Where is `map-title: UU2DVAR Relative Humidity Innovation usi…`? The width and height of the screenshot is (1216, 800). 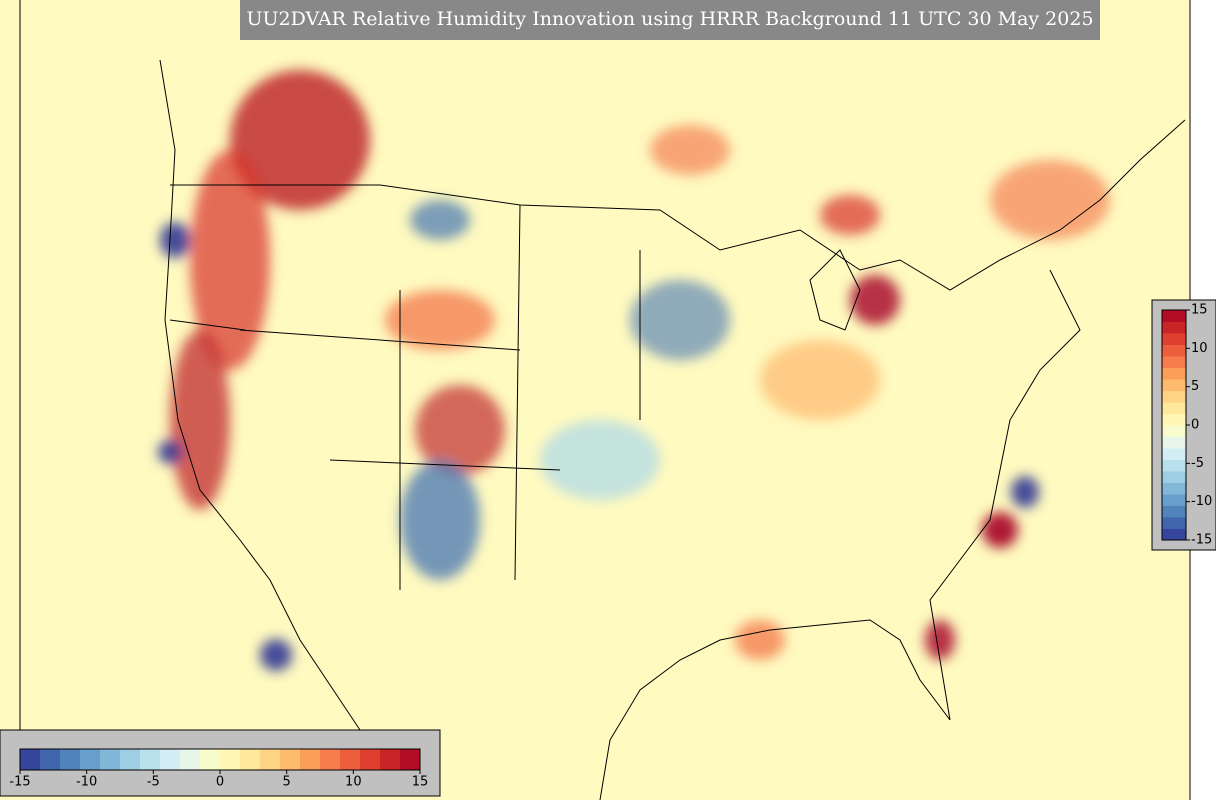
map-title: UU2DVAR Relative Humidity Innovation usi… is located at coordinates (669, 19).